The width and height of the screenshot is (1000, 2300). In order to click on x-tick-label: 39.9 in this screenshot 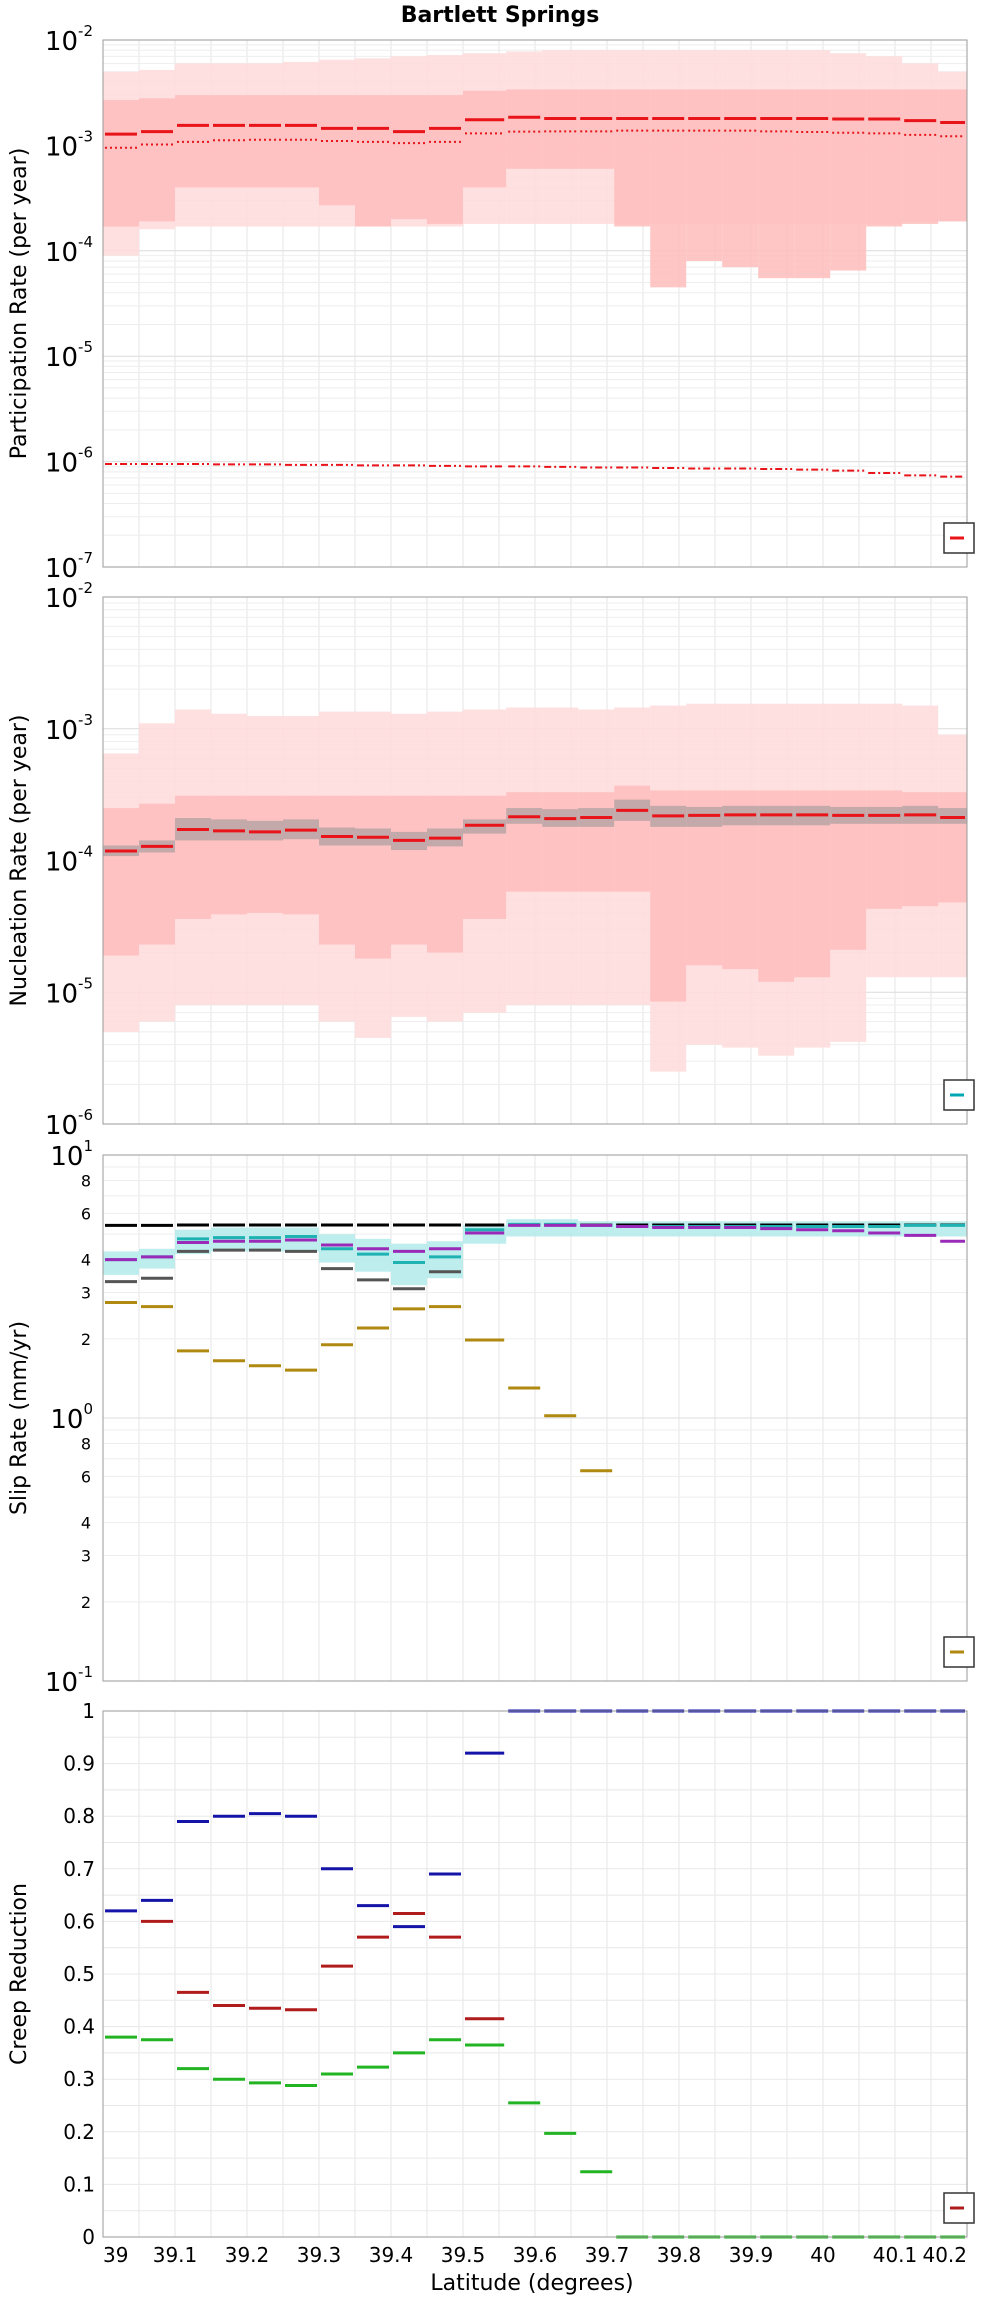, I will do `click(751, 2255)`.